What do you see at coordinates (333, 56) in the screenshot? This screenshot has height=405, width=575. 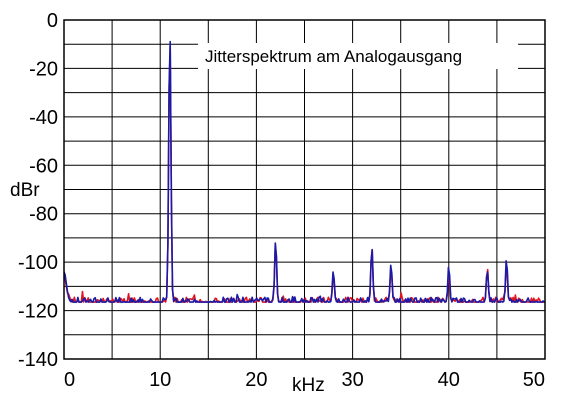 I see `chart-title: Jitterspektrum am Analogausgang` at bounding box center [333, 56].